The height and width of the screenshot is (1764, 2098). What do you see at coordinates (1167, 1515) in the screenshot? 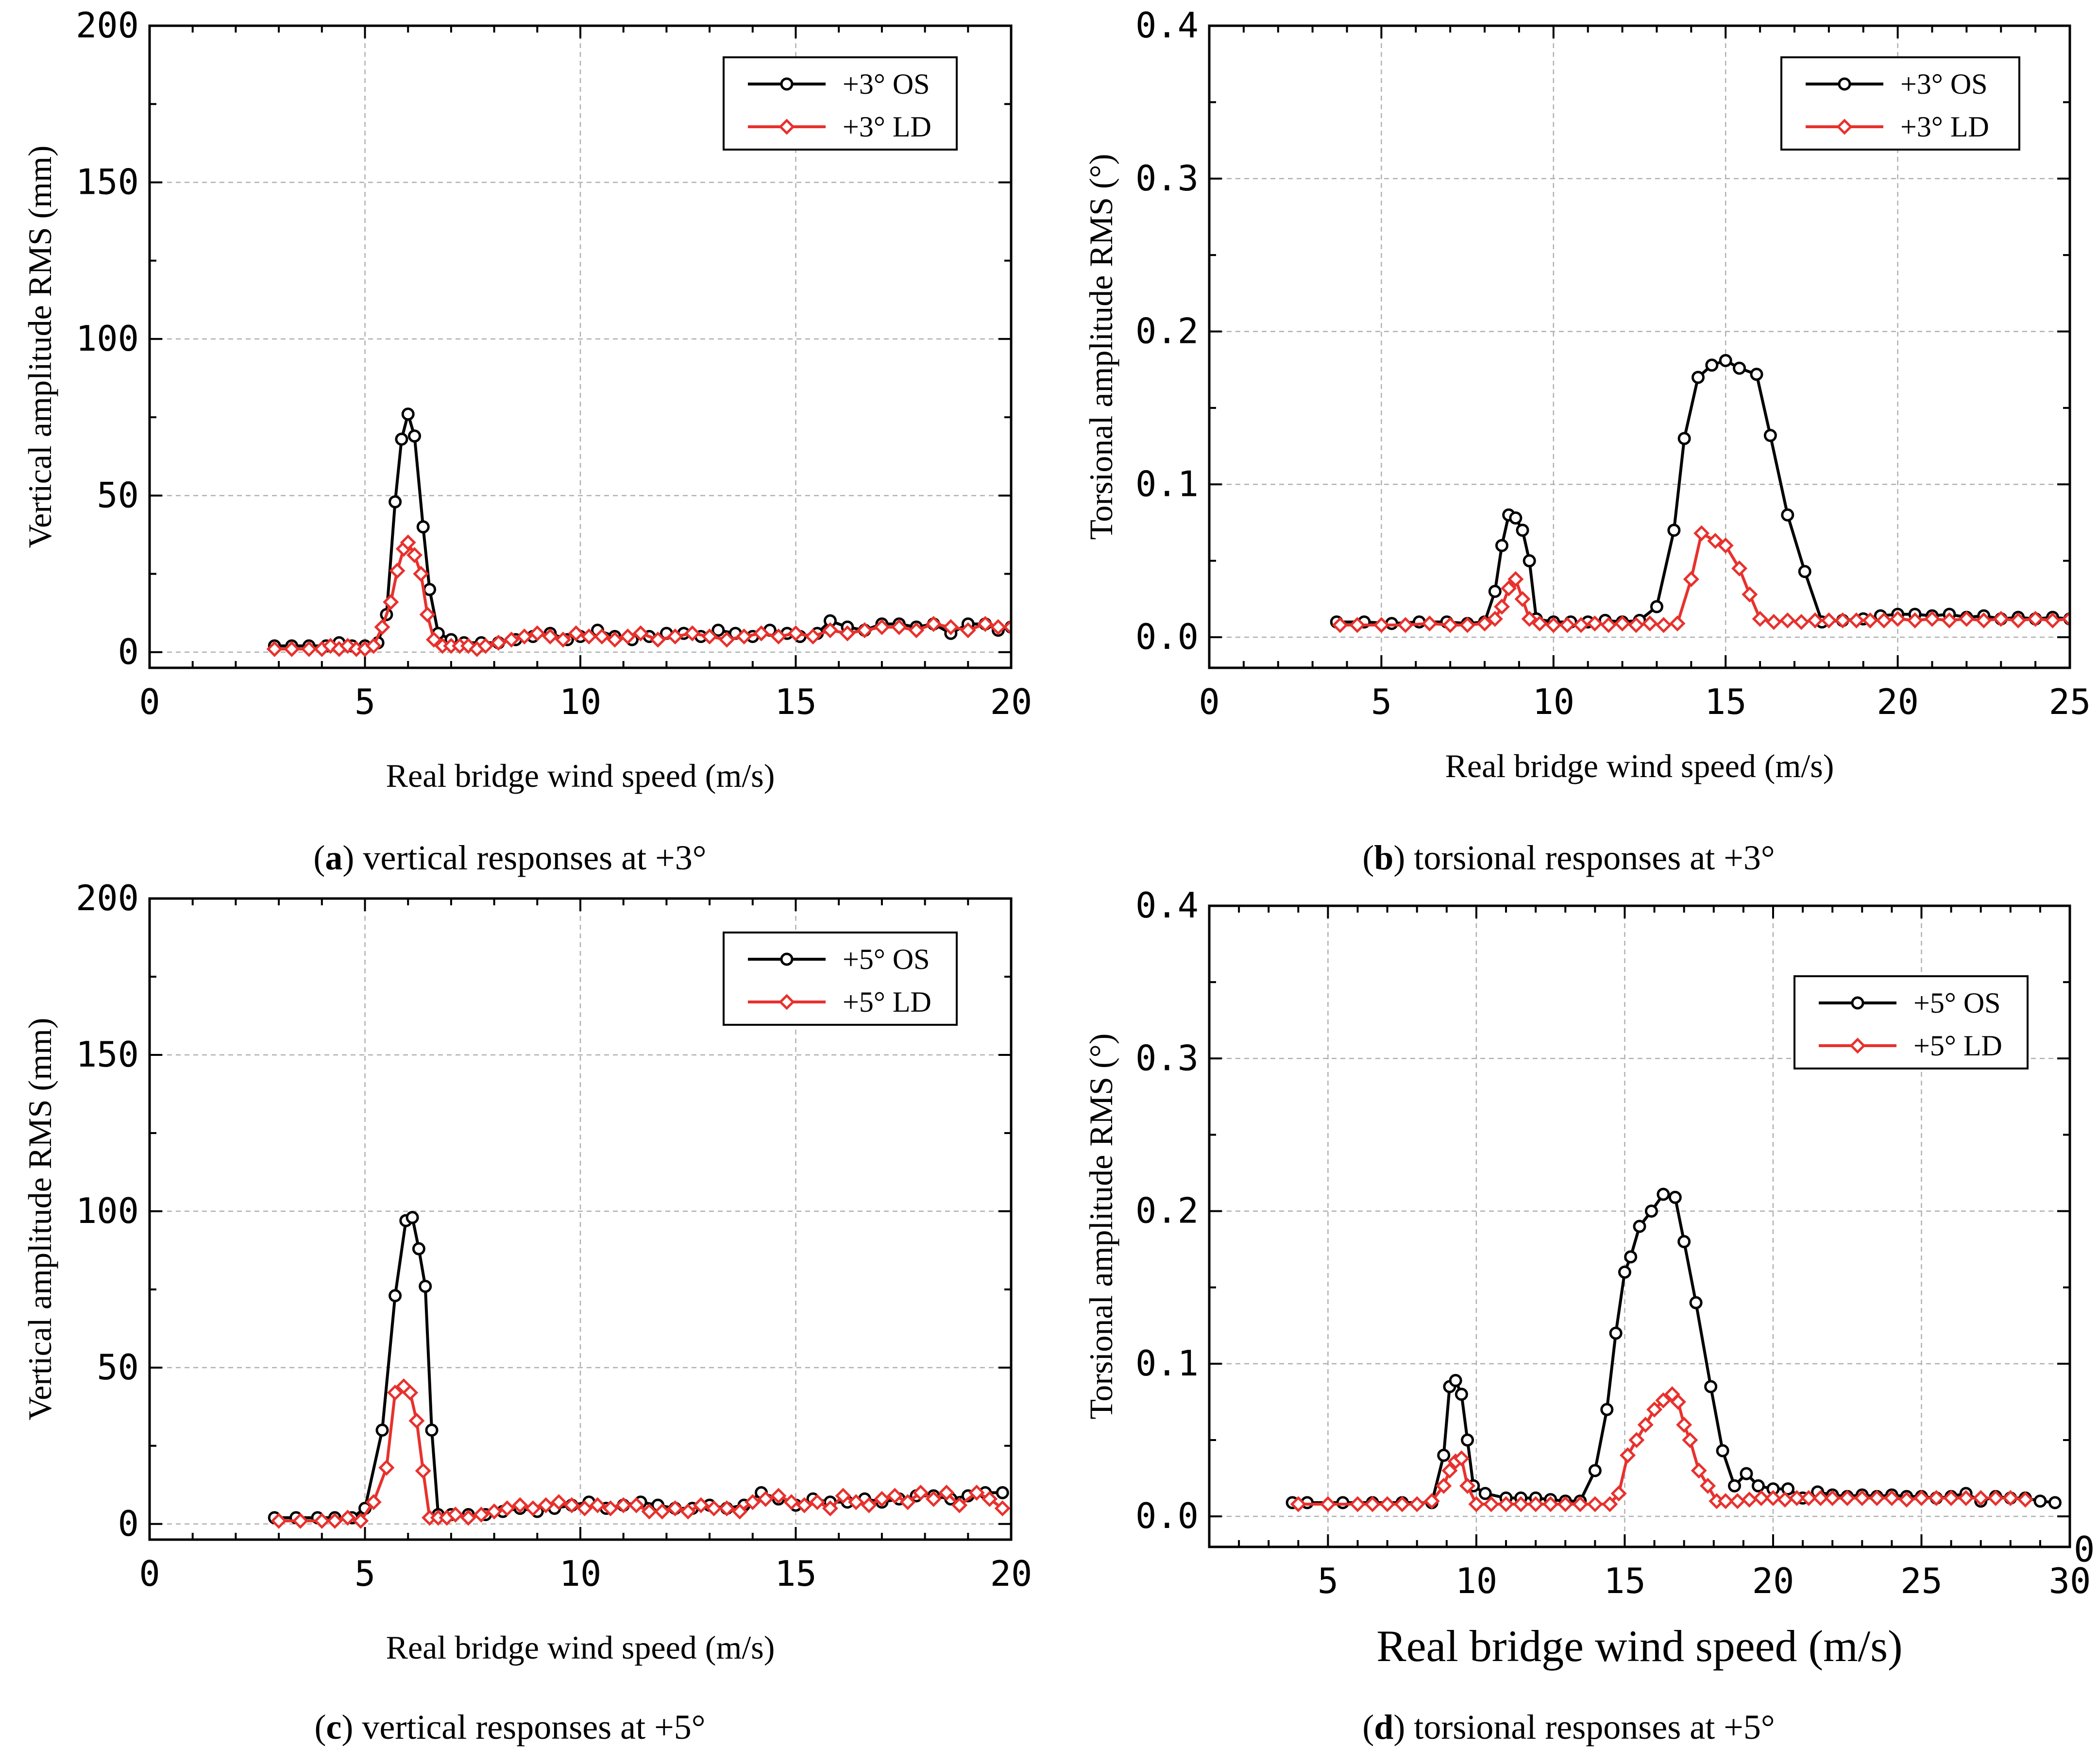
I see `y-tick-label: 0.0` at bounding box center [1167, 1515].